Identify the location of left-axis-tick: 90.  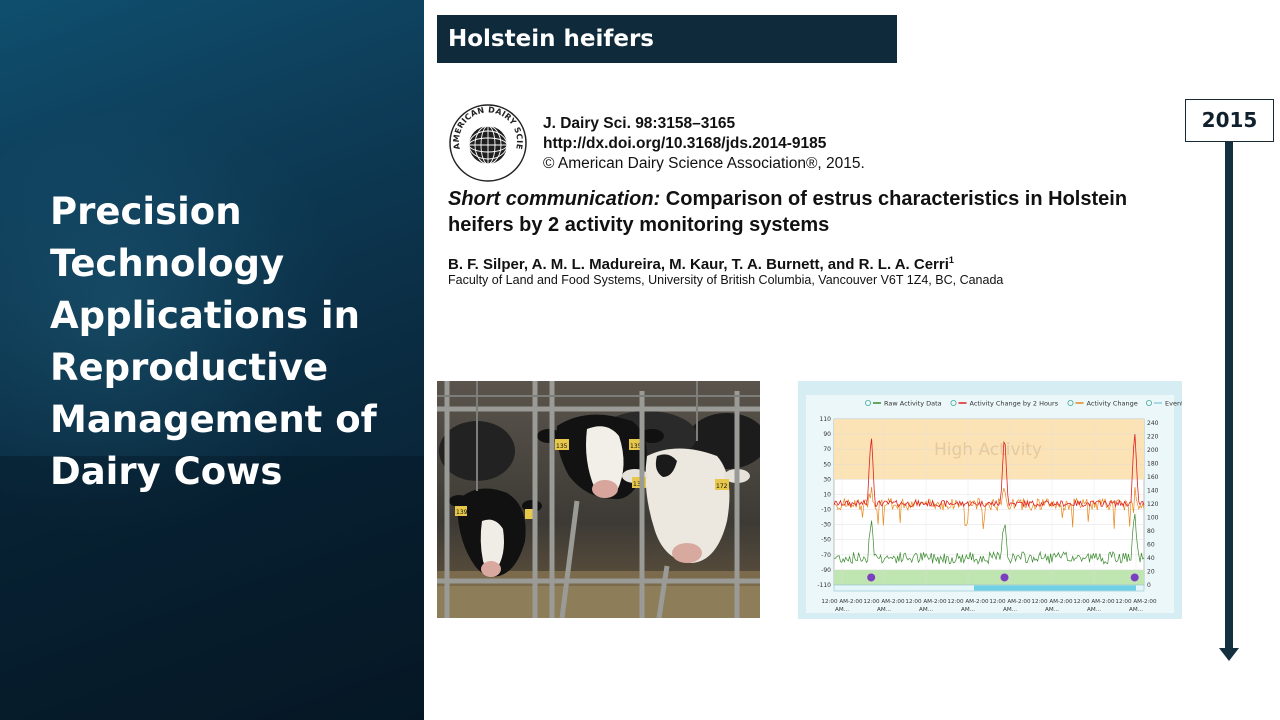
(827, 434).